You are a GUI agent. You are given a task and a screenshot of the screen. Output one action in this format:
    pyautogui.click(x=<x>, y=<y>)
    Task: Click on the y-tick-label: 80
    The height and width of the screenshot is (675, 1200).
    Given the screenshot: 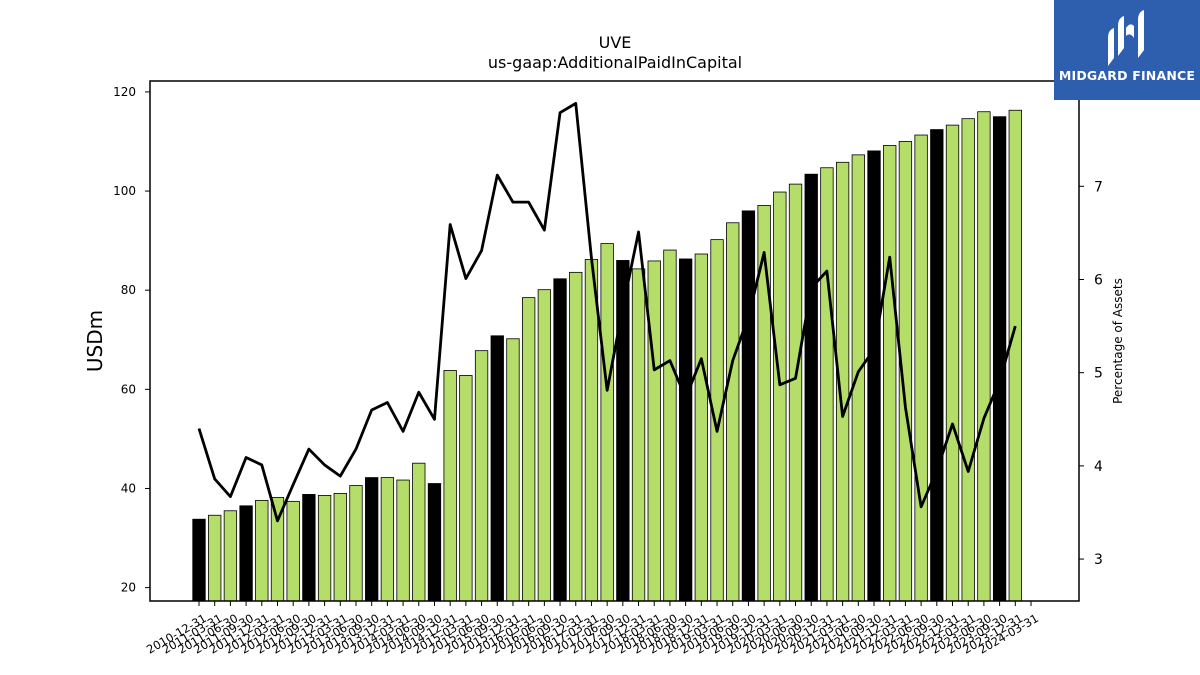 What is the action you would take?
    pyautogui.click(x=128, y=290)
    